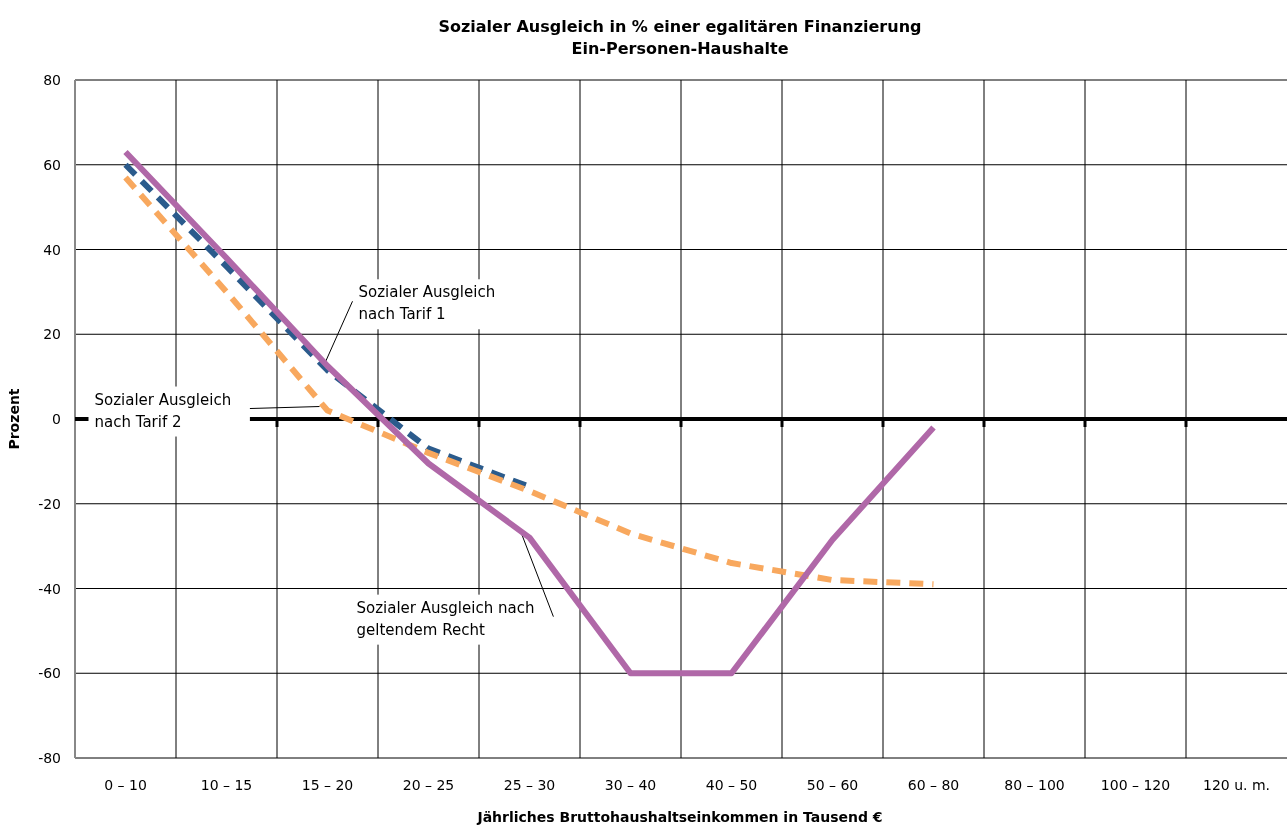  Describe the element at coordinates (630, 785) in the screenshot. I see `x-tick-label: 30 – 40` at that location.